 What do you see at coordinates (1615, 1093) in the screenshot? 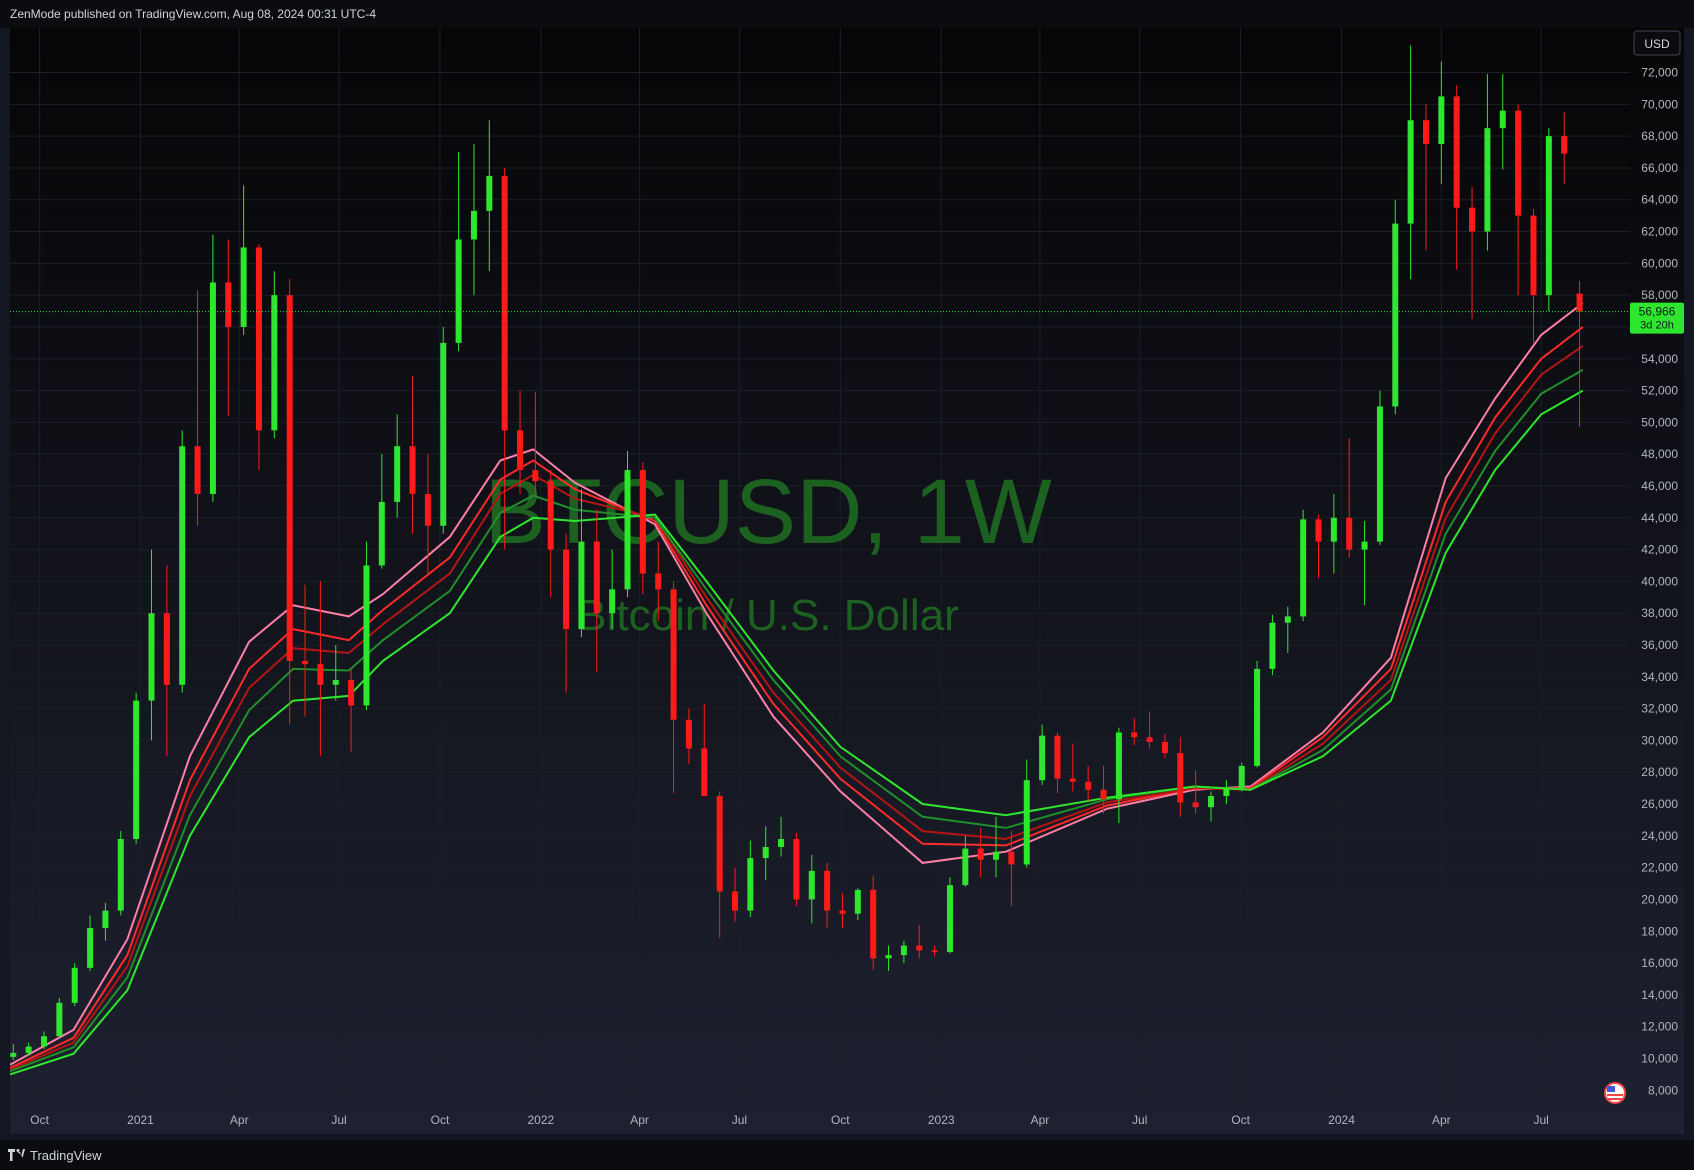
I see `us-flag-icon` at bounding box center [1615, 1093].